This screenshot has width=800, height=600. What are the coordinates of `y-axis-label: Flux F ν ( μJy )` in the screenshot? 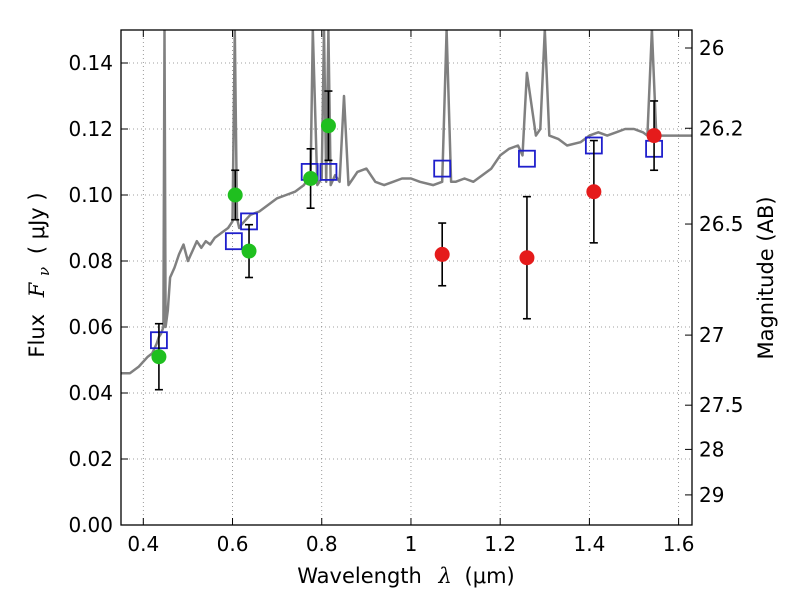 It's located at (39, 274).